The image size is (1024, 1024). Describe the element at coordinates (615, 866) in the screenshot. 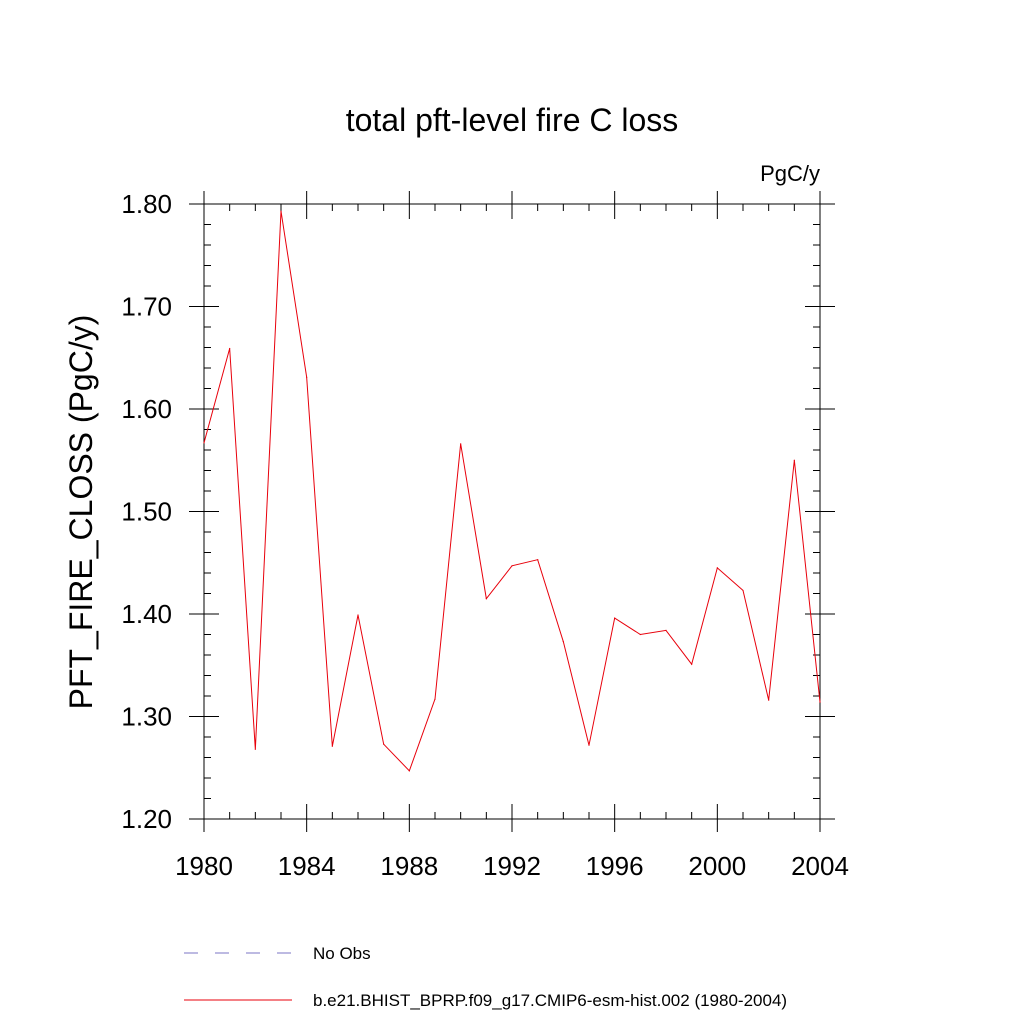

I see `x-tick-label: 1996` at that location.